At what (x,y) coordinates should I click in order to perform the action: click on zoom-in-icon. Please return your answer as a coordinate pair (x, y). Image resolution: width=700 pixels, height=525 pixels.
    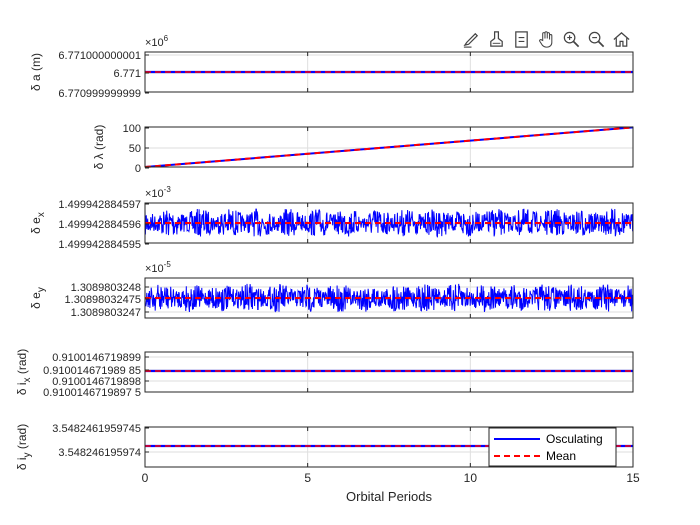
    Looking at the image, I should click on (571, 39).